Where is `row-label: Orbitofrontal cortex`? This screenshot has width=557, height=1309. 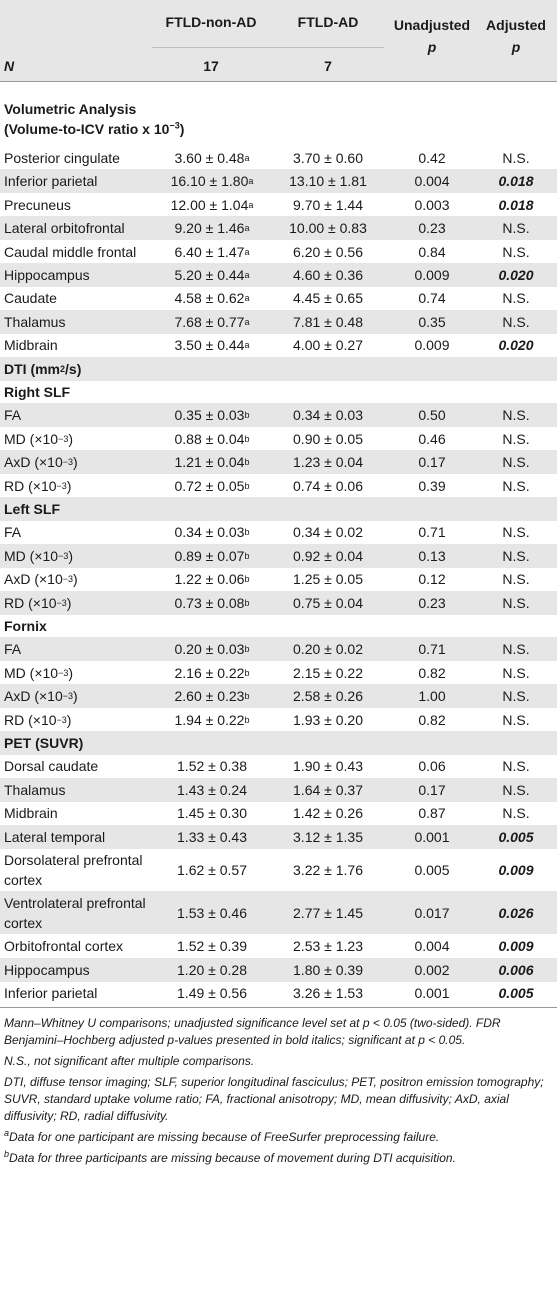 row-label: Orbitofrontal cortex is located at coordinates (64, 946).